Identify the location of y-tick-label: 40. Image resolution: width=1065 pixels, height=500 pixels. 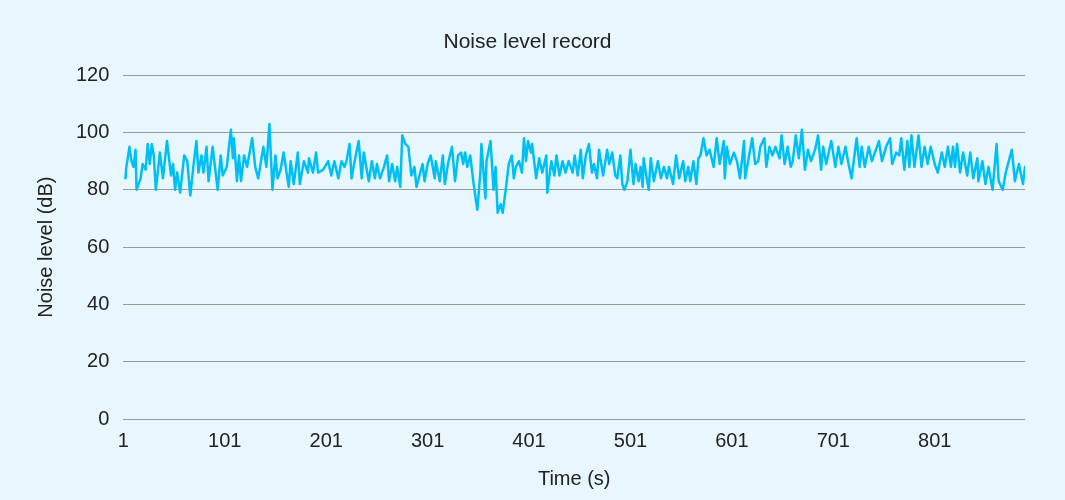
(98, 302).